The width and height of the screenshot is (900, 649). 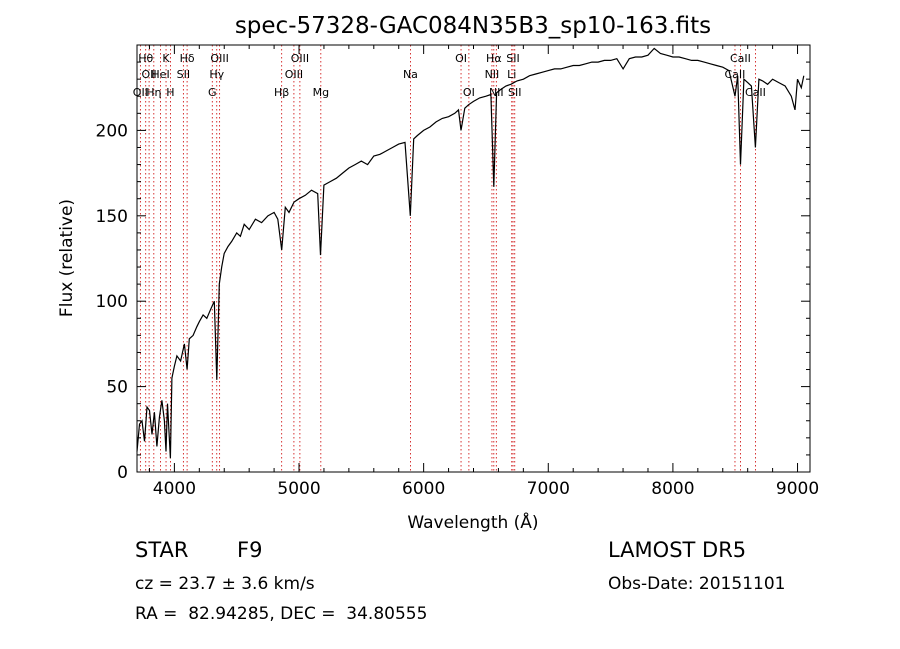 I want to click on x-tick-label-0: 4000, so click(x=174, y=489).